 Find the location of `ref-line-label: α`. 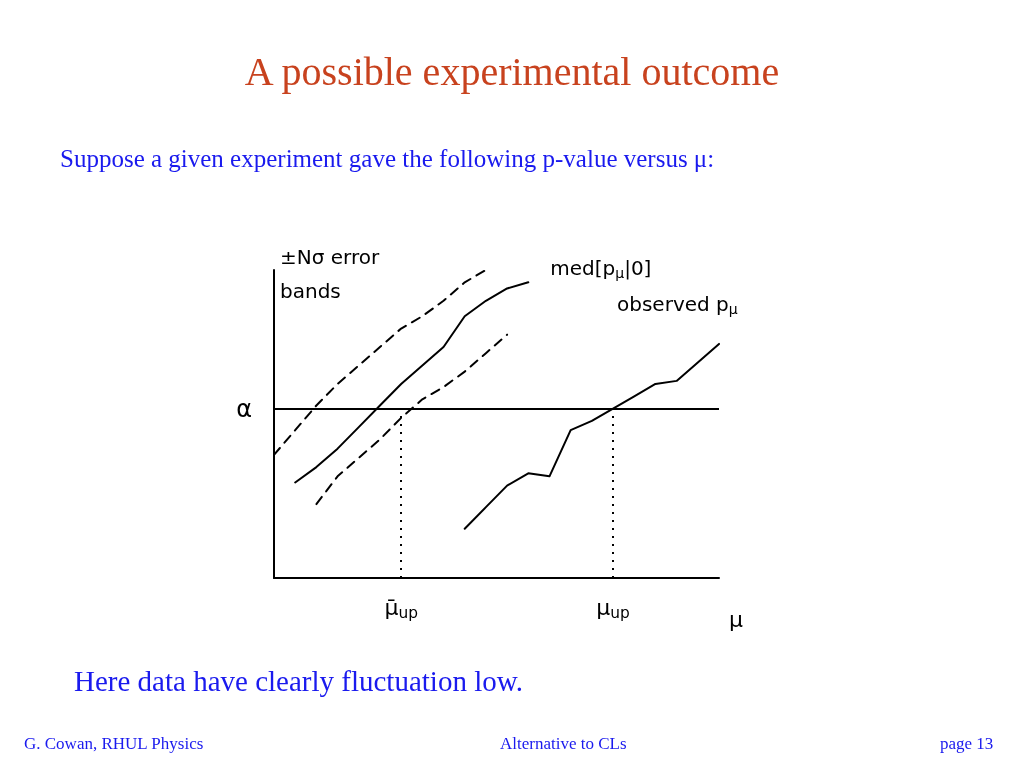

ref-line-label: α is located at coordinates (244, 408).